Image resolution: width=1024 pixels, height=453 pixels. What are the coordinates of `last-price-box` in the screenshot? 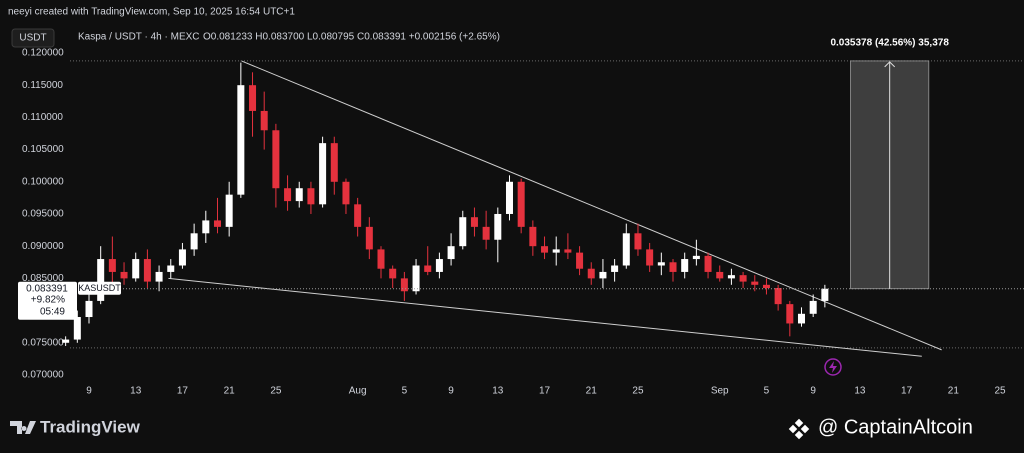 It's located at (47, 300).